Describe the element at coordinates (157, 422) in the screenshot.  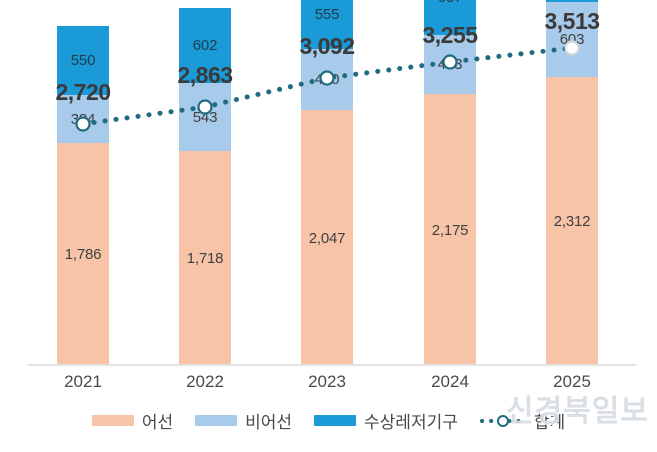
I see `legend-label: 어선` at that location.